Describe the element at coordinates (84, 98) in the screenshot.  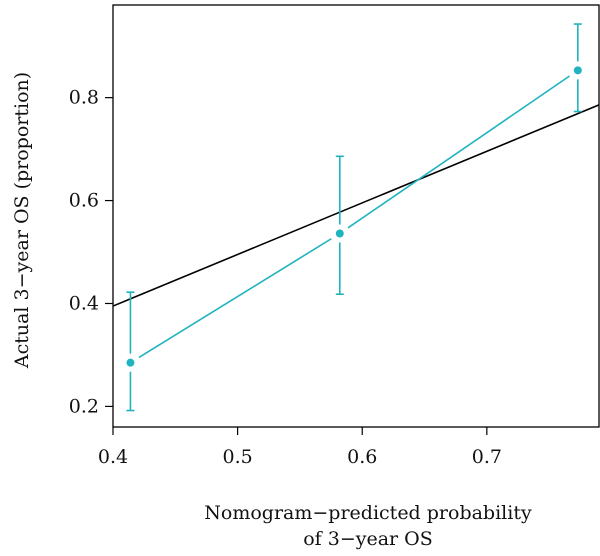
I see `y-tick-label: 0.8` at that location.